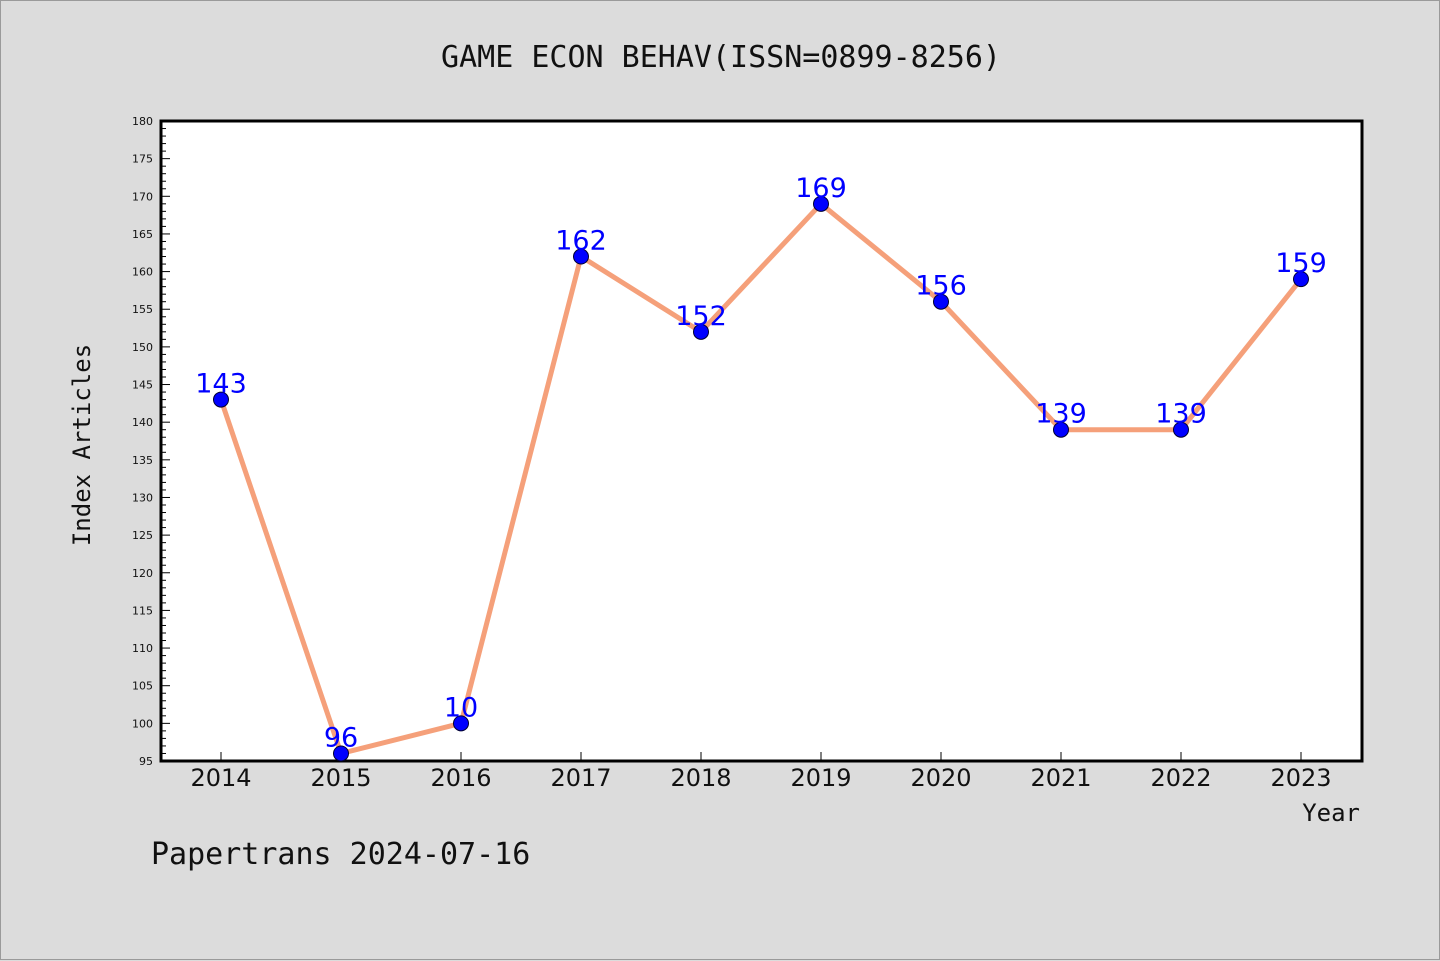 Image resolution: width=1440 pixels, height=961 pixels. Describe the element at coordinates (142, 196) in the screenshot. I see `y-tick-label: 170` at that location.